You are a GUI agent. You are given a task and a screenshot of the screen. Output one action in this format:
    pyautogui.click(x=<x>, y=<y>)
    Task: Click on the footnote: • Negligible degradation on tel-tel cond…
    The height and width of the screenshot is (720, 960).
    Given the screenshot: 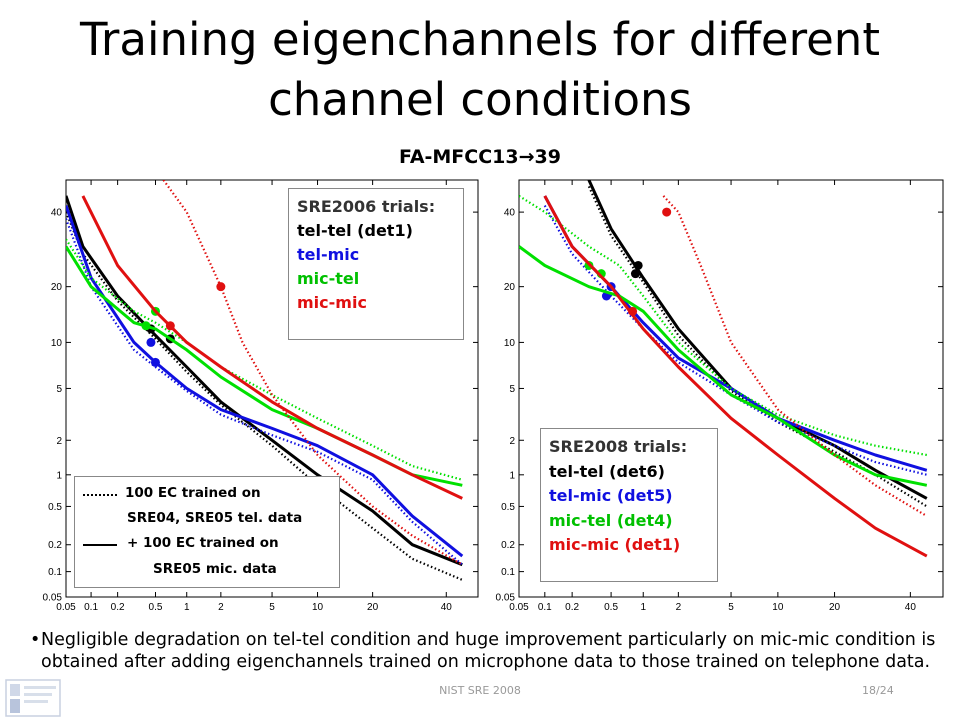 What is the action you would take?
    pyautogui.click(x=487, y=651)
    